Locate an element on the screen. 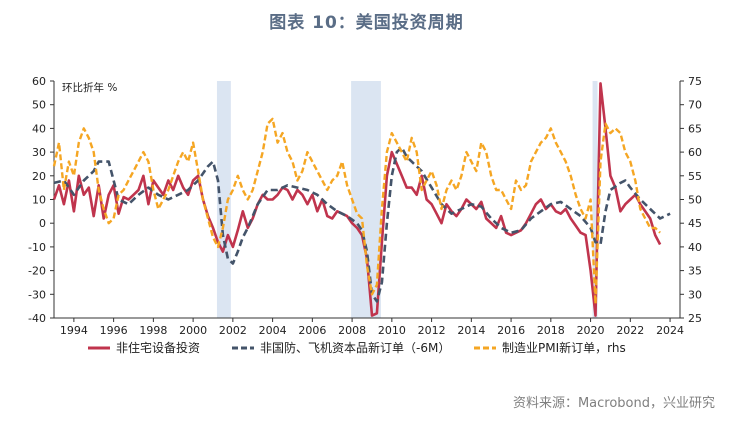 The width and height of the screenshot is (733, 421). right-tick-label: 70 is located at coordinates (695, 105).